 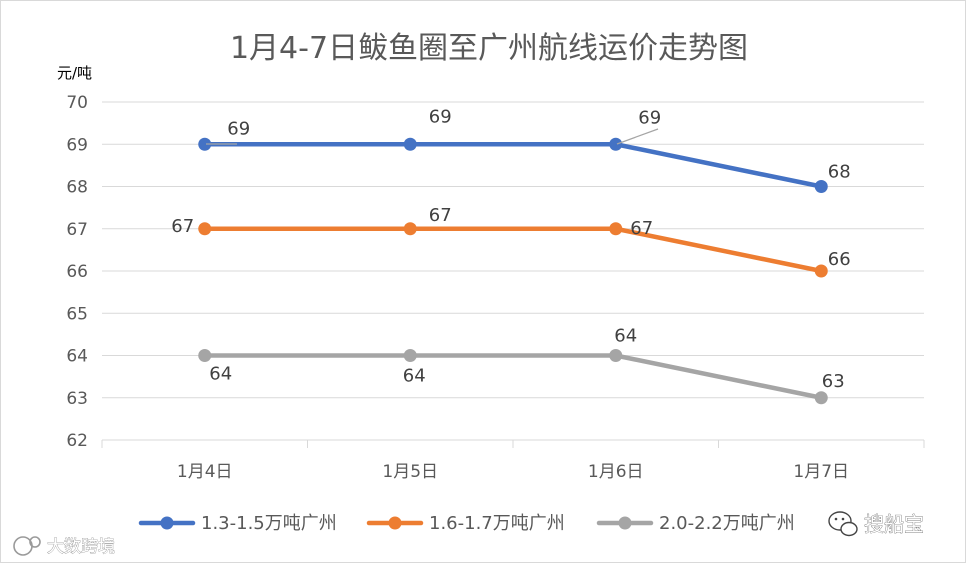 What do you see at coordinates (27, 546) in the screenshot?
I see `weibo-logo-icon` at bounding box center [27, 546].